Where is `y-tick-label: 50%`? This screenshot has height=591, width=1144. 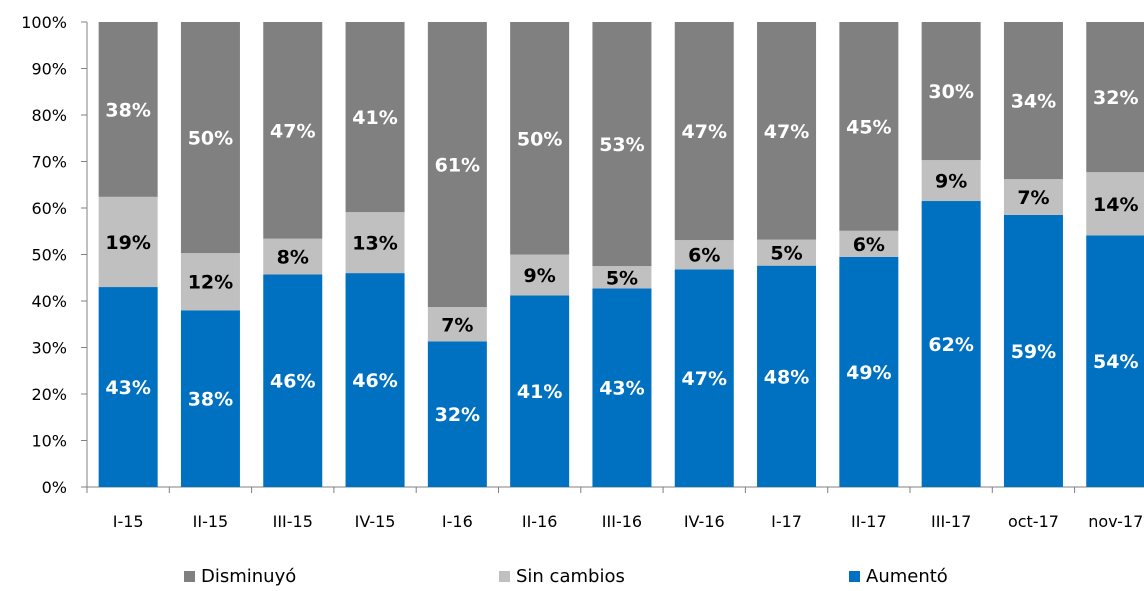 y-tick-label: 50% is located at coordinates (49, 255).